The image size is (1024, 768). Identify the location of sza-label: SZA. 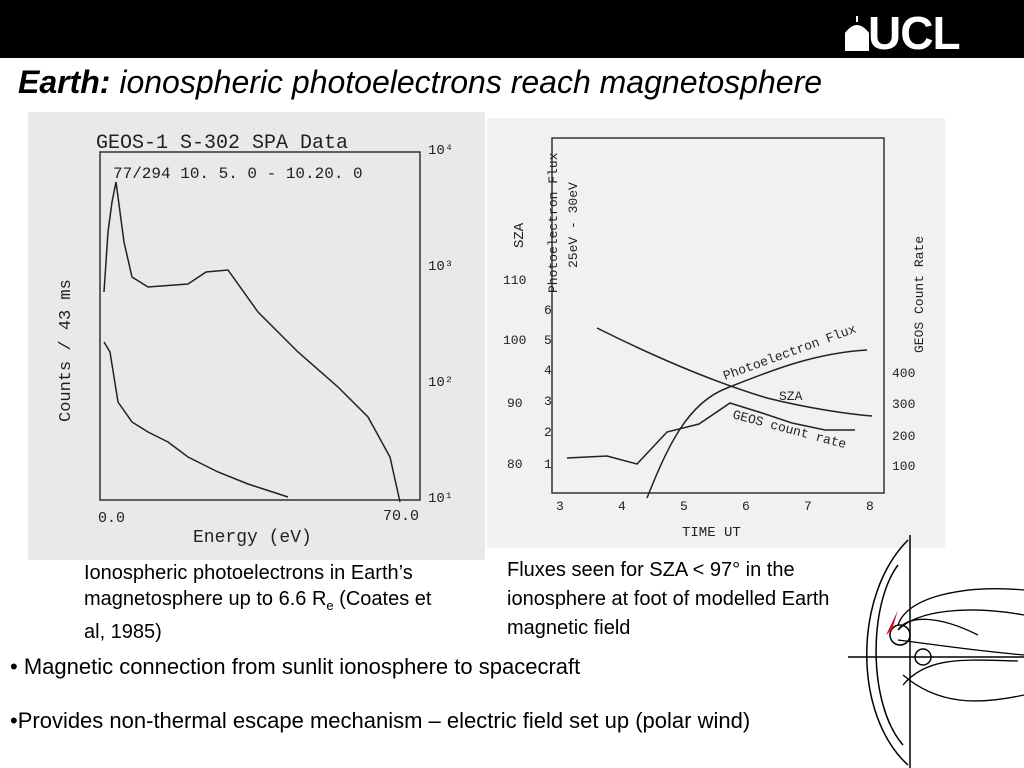
(520, 235).